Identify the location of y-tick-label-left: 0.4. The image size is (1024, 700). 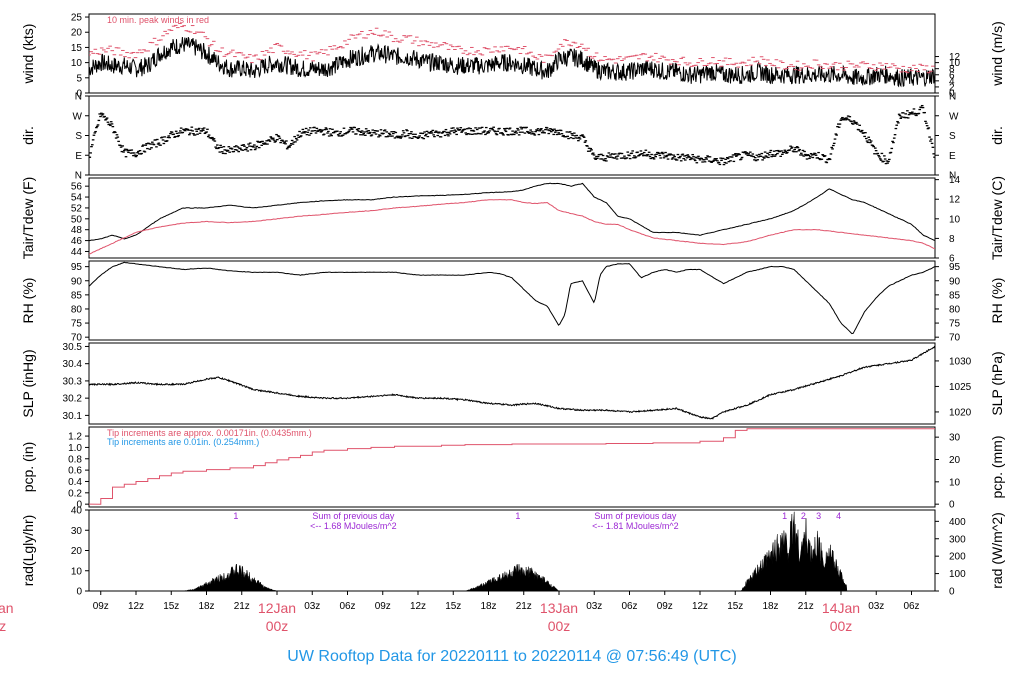
(75, 482).